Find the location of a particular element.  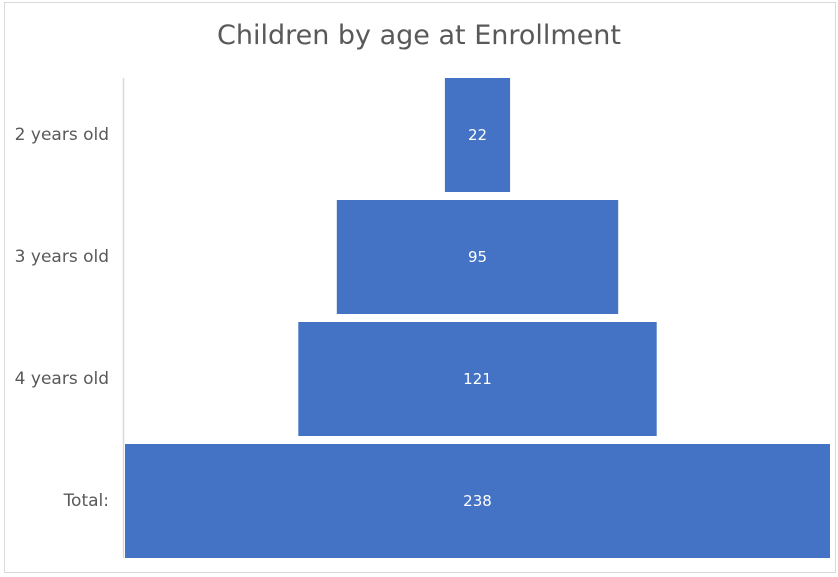

category-label-1: 2 years old is located at coordinates (62, 135).